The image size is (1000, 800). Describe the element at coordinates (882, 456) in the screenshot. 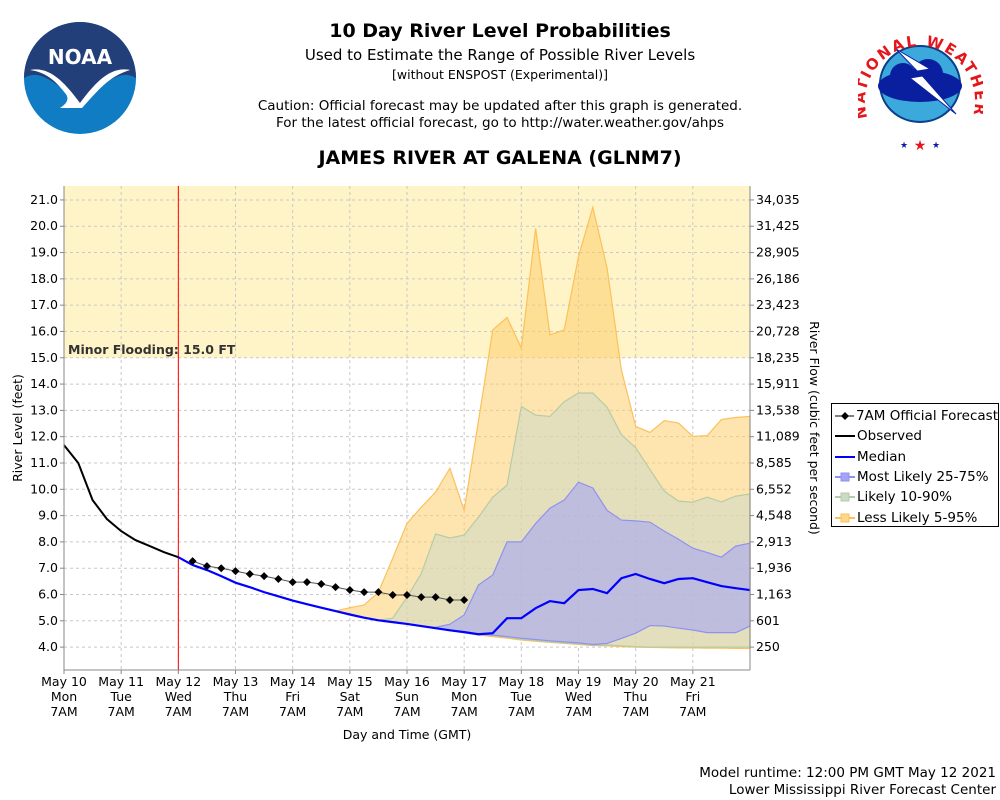

I see `legend-label: Median` at that location.